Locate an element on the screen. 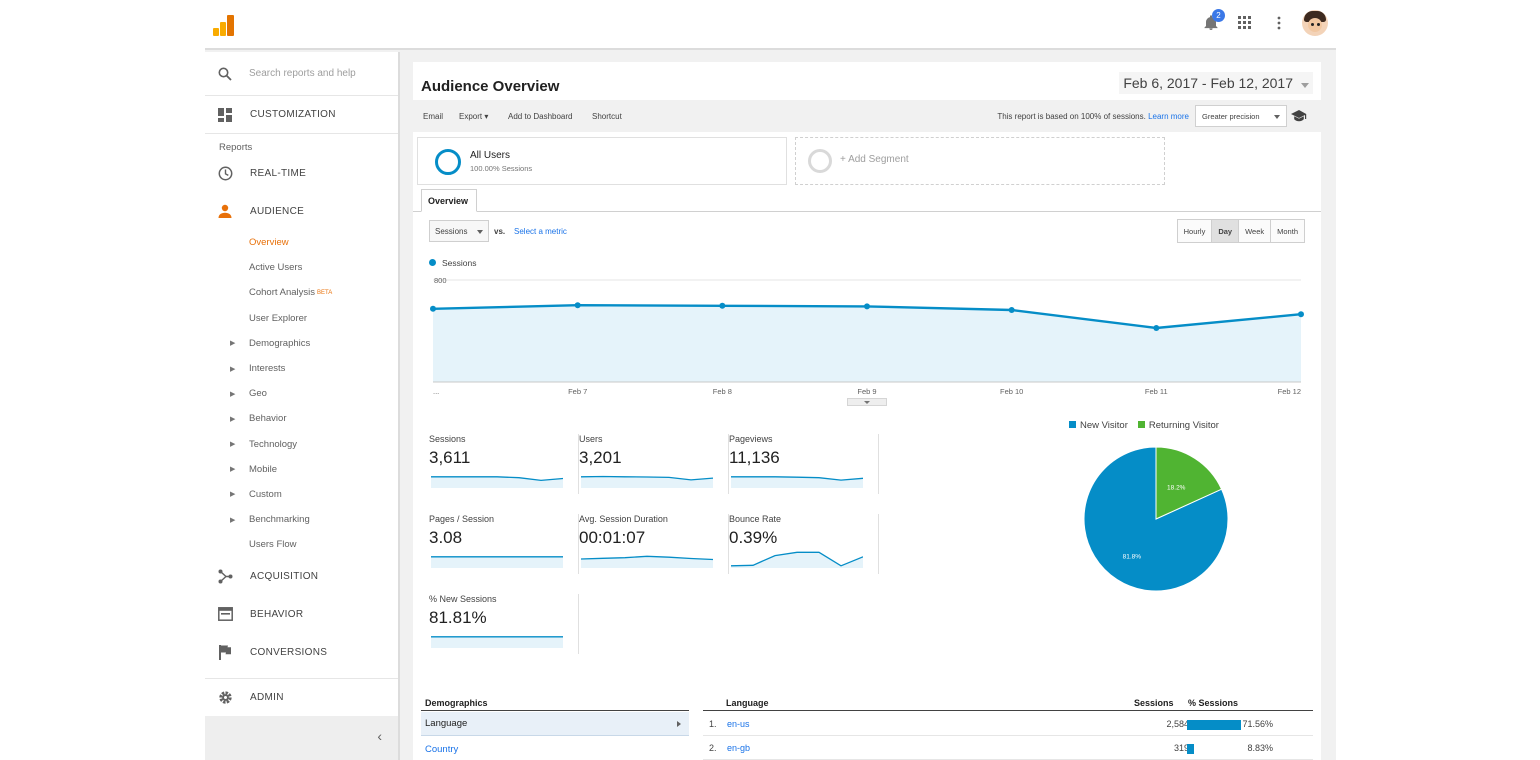 Image resolution: width=1540 pixels, height=760 pixels. y-tick-label: 800 is located at coordinates (440, 280).